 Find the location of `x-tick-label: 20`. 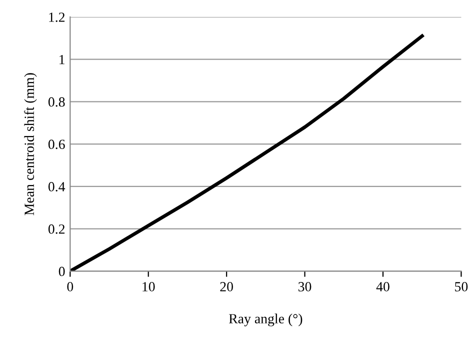

x-tick-label: 20 is located at coordinates (226, 287).